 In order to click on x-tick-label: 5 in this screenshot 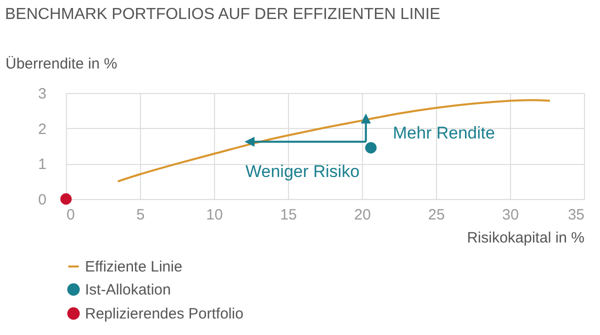, I will do `click(140, 215)`.